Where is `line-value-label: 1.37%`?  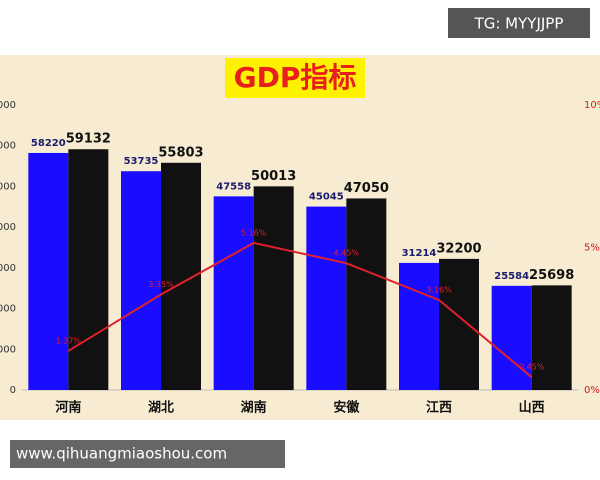 line-value-label: 1.37% is located at coordinates (69, 340).